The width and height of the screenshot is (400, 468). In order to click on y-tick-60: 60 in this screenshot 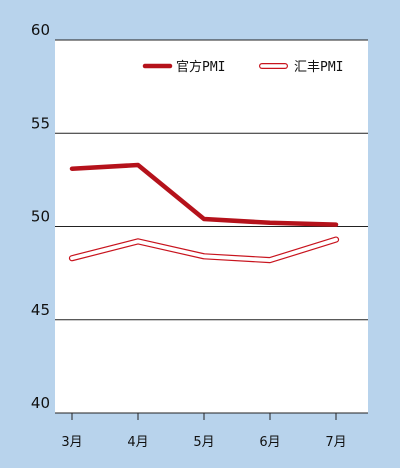, I will do `click(40, 30)`.